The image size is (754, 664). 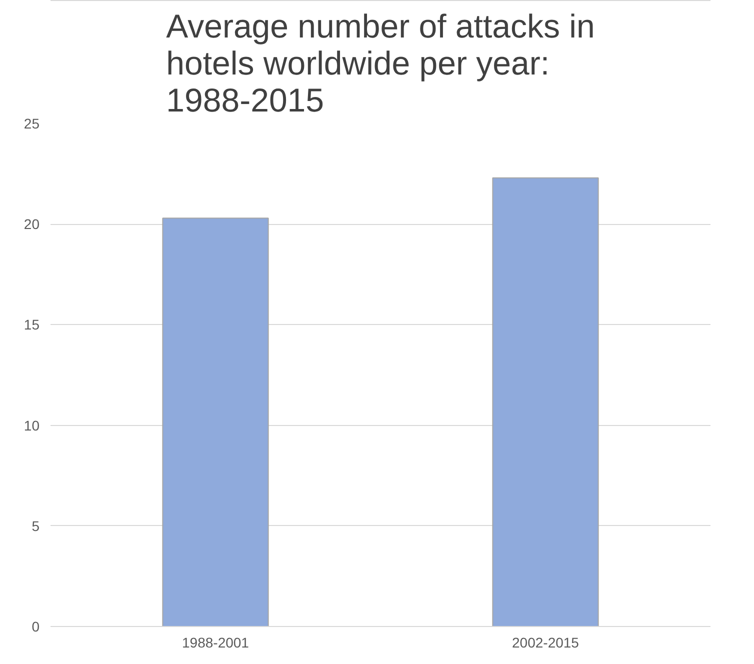 What do you see at coordinates (32, 324) in the screenshot?
I see `y-tick-label: 15` at bounding box center [32, 324].